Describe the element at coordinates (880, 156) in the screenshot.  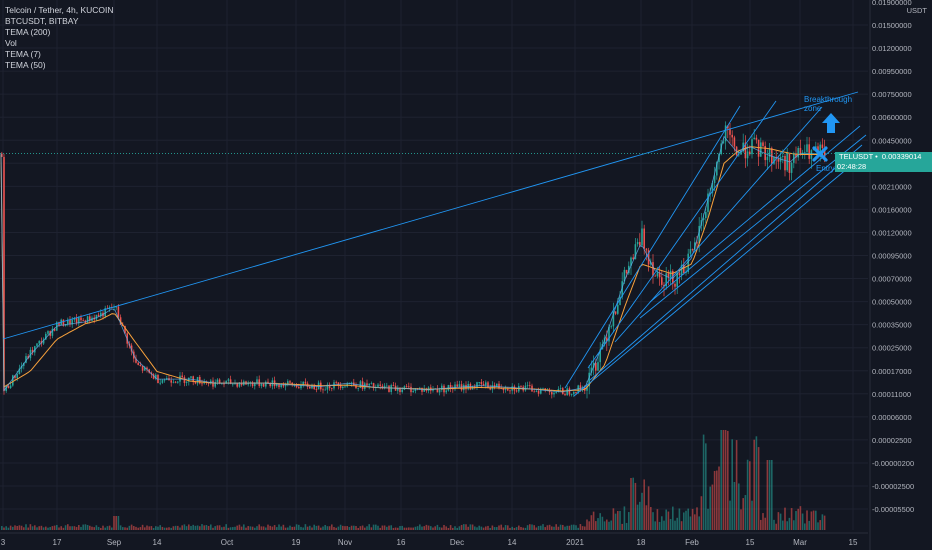
I see `current-price-label: TELUSDT • 0.00339014` at that location.